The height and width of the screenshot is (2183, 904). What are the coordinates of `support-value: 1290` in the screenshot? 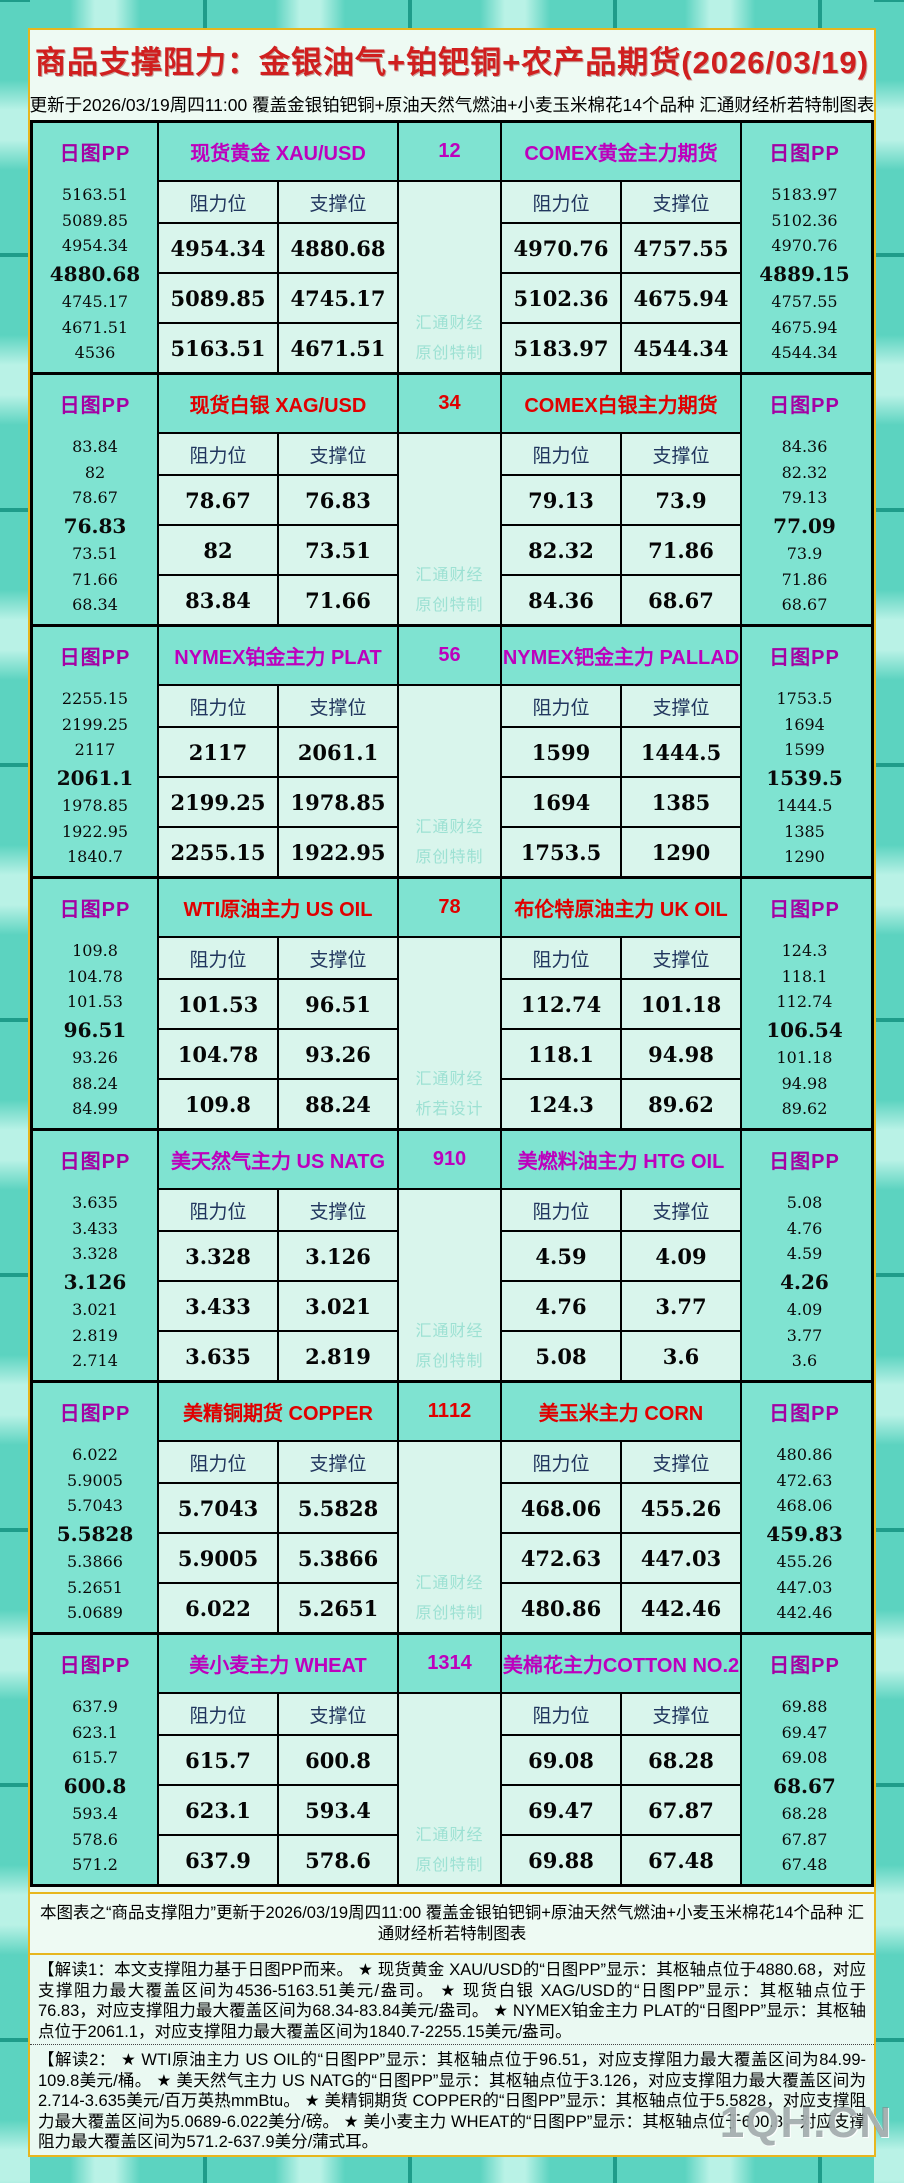 It's located at (681, 852).